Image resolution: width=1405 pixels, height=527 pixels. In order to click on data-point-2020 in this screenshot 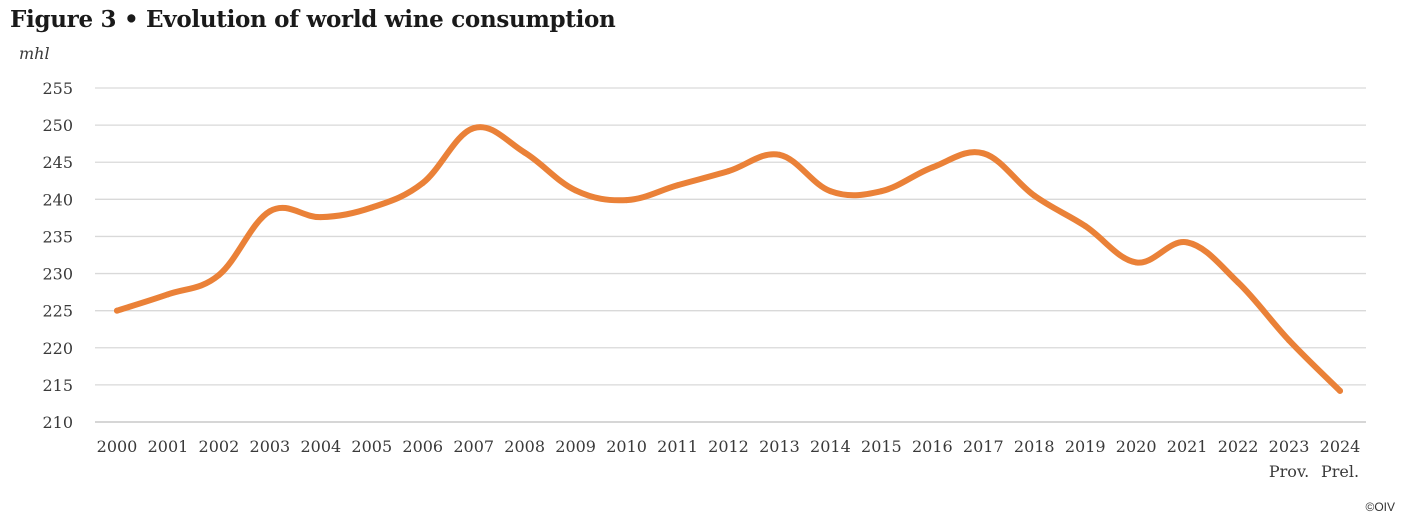, I will do `click(1136, 262)`.